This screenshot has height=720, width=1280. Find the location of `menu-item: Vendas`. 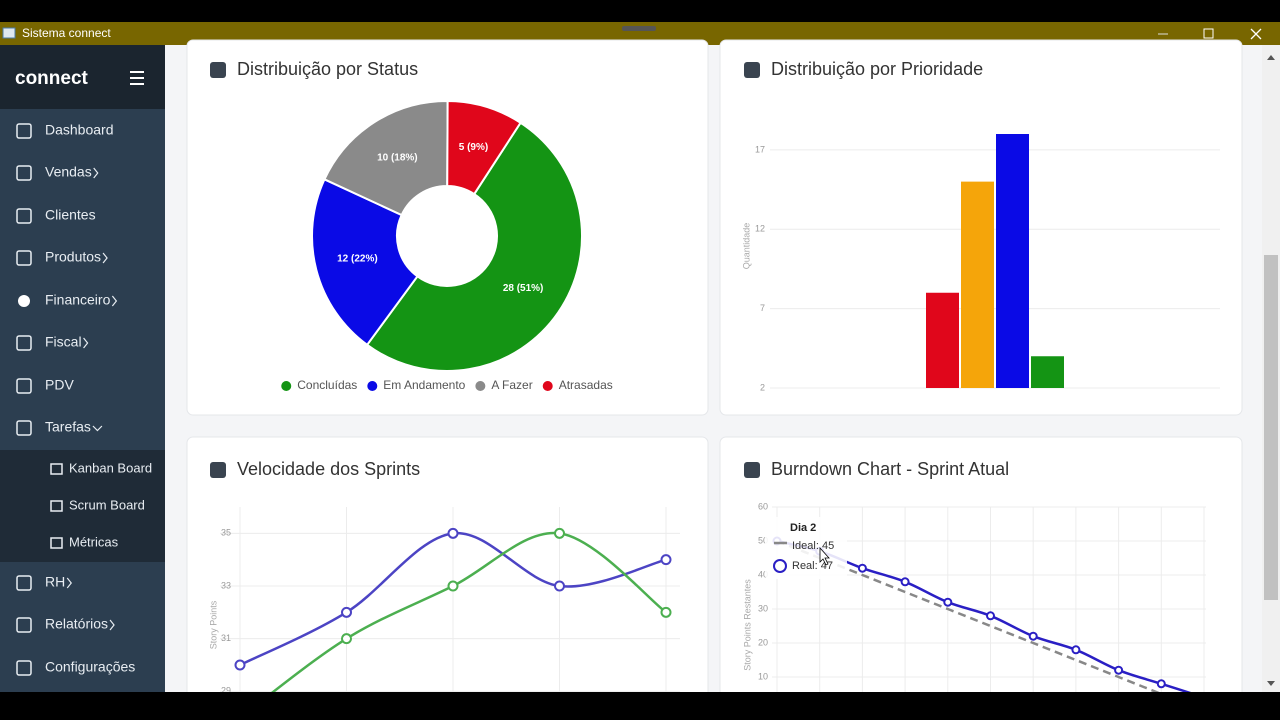

menu-item: Vendas is located at coordinates (68, 172).